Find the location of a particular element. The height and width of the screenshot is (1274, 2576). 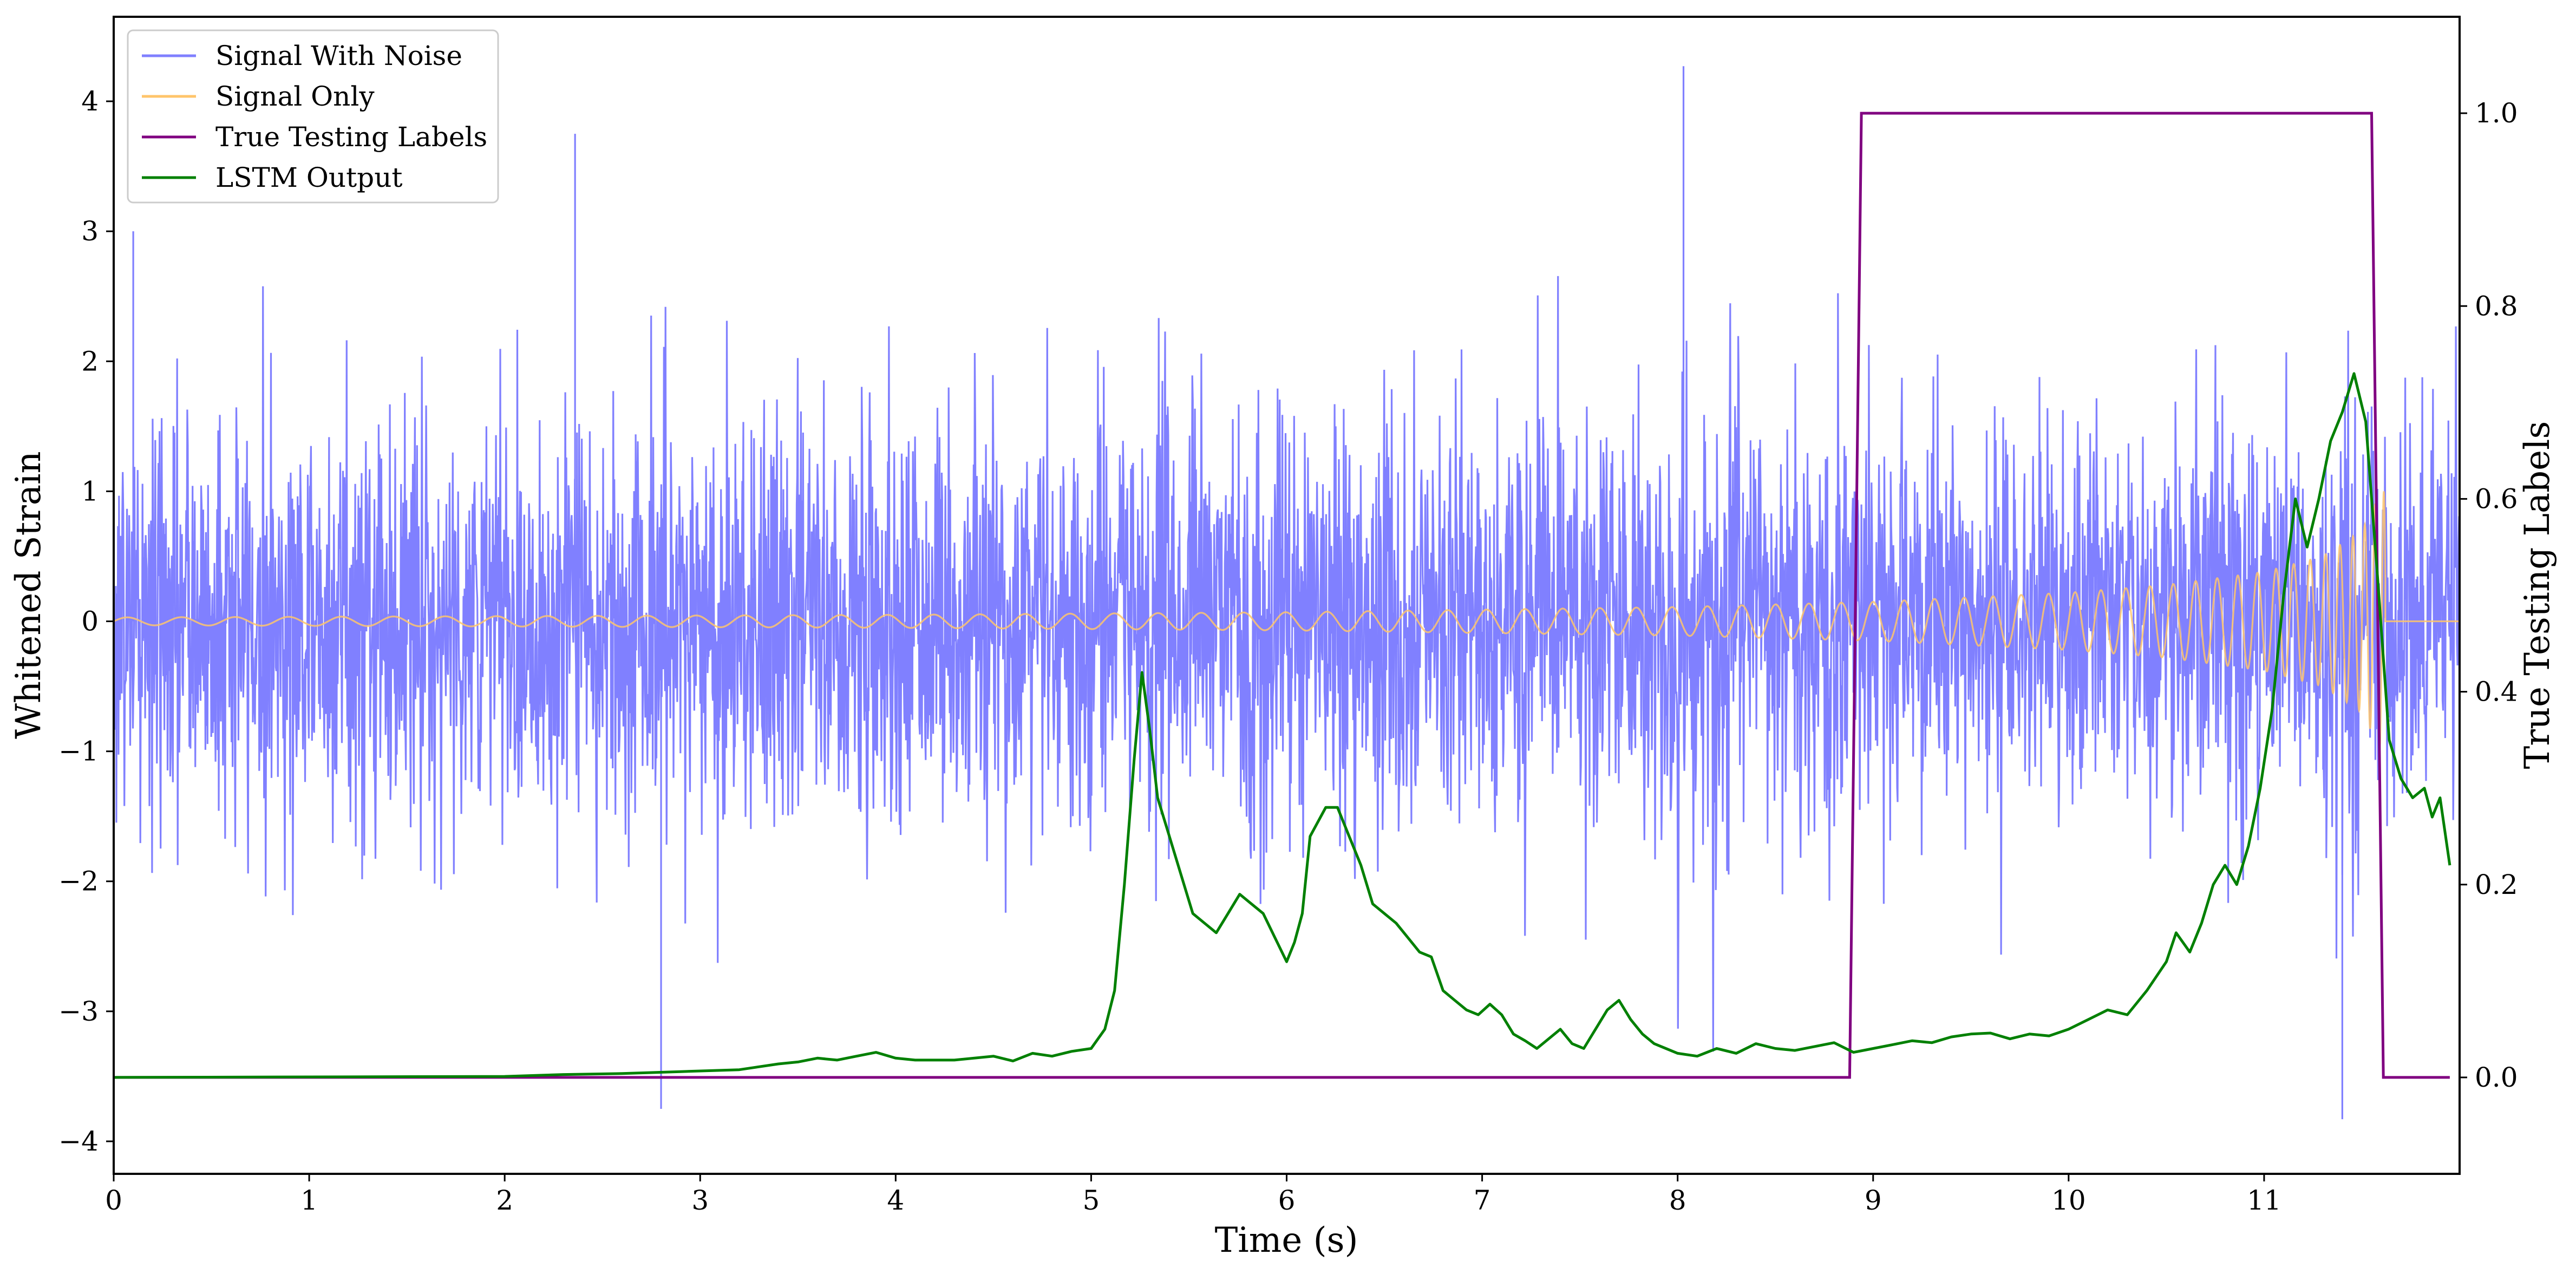

y-left-tick-label: −2 is located at coordinates (78, 881).